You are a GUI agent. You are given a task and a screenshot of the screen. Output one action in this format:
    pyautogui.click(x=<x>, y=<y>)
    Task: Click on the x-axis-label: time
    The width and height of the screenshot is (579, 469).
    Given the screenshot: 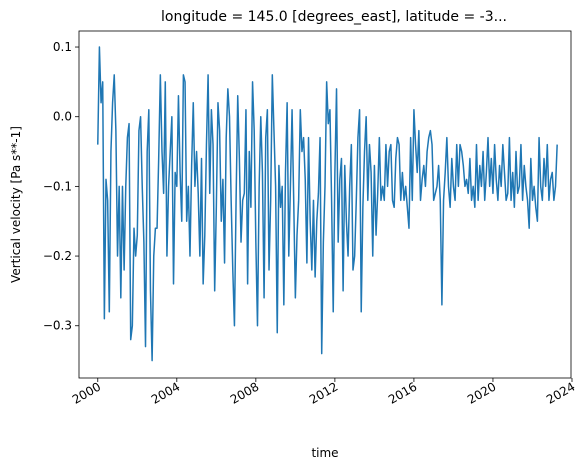 What is the action you would take?
    pyautogui.click(x=324, y=453)
    